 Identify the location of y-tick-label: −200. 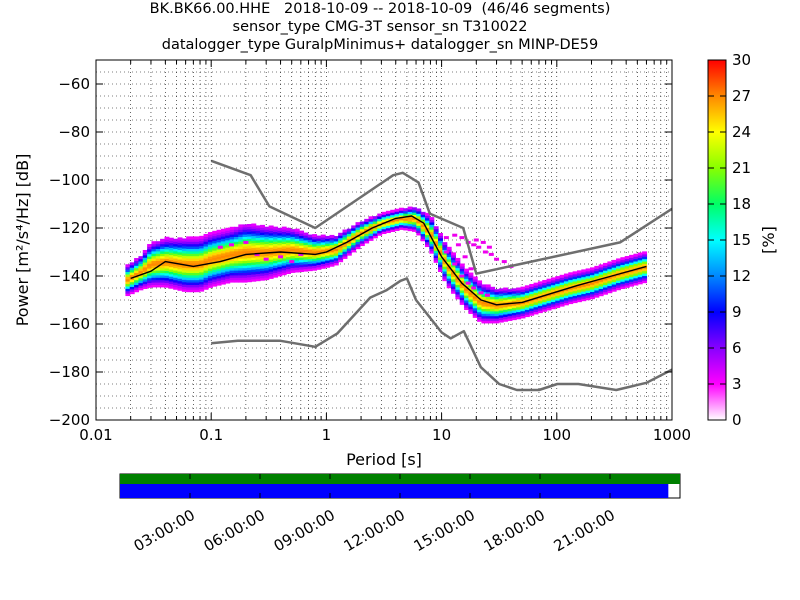
(69, 420).